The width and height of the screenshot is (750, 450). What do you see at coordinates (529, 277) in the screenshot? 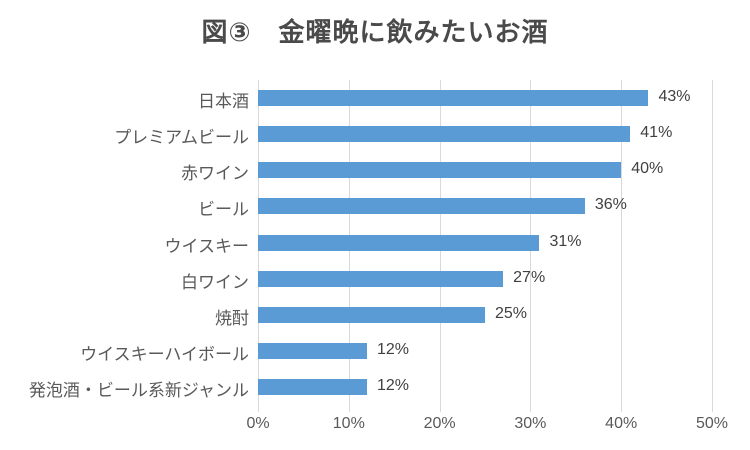
I see `value-label: 27%` at bounding box center [529, 277].